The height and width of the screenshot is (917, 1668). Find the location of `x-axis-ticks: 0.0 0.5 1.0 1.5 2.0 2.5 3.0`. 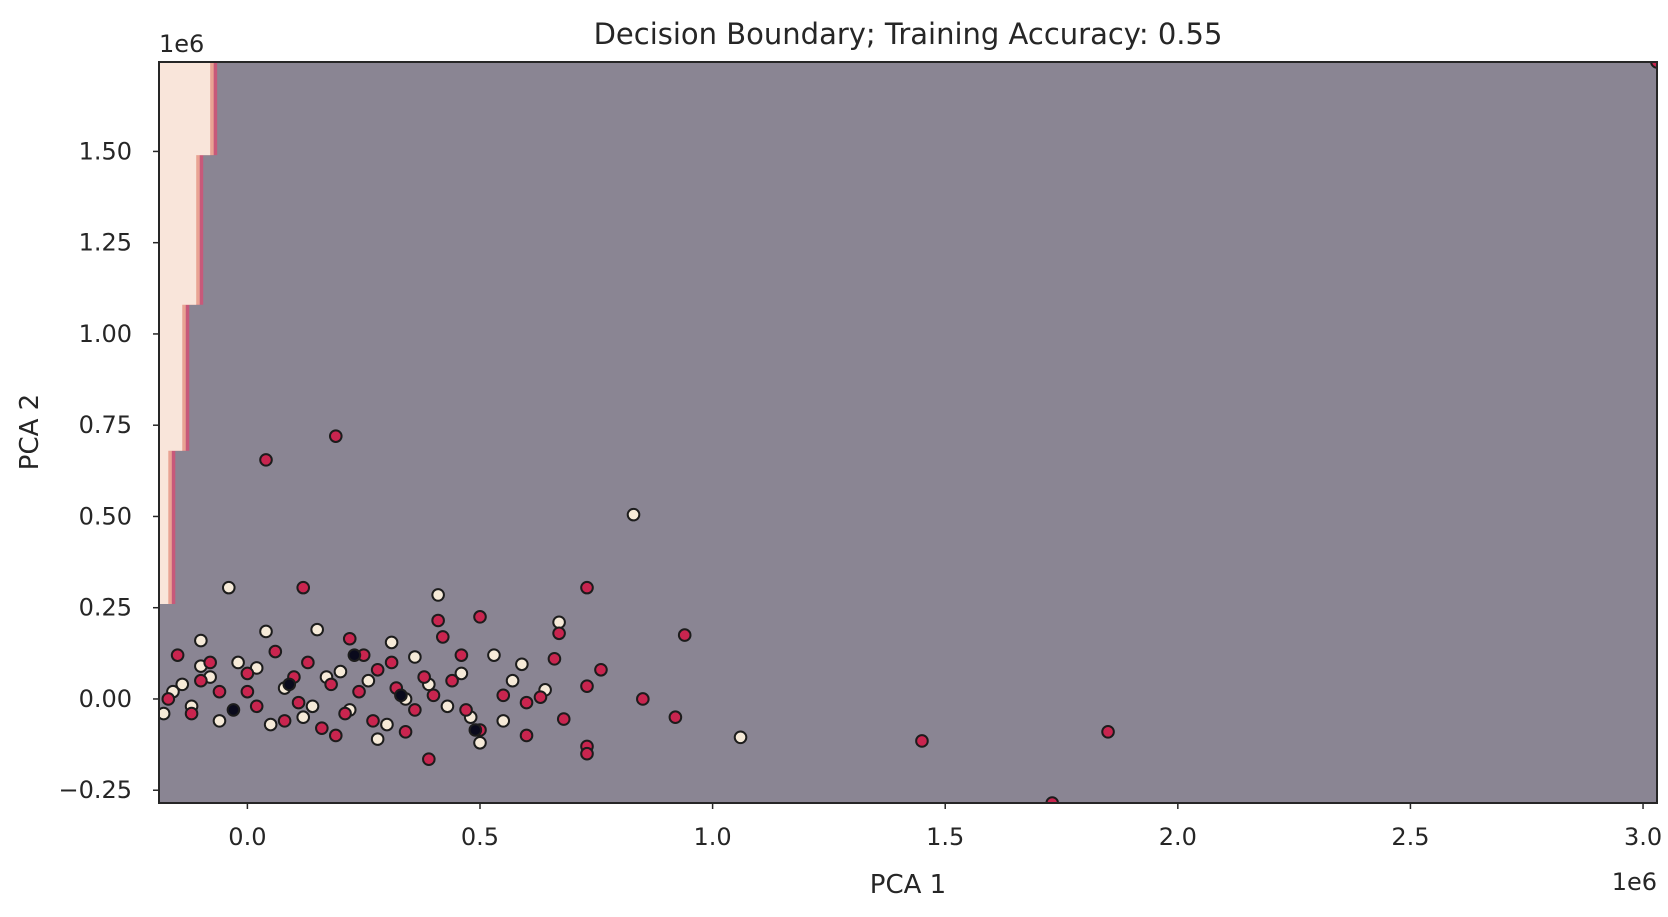

x-axis-ticks: 0.0 0.5 1.0 1.5 2.0 2.5 3.0 is located at coordinates (945, 827).